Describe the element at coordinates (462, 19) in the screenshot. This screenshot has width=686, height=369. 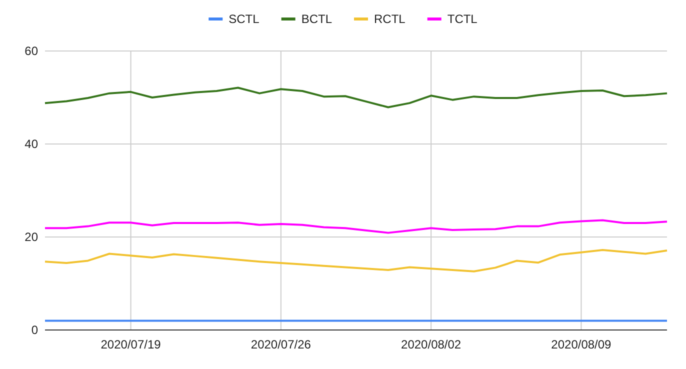
I see `legend-label: TCTL` at that location.